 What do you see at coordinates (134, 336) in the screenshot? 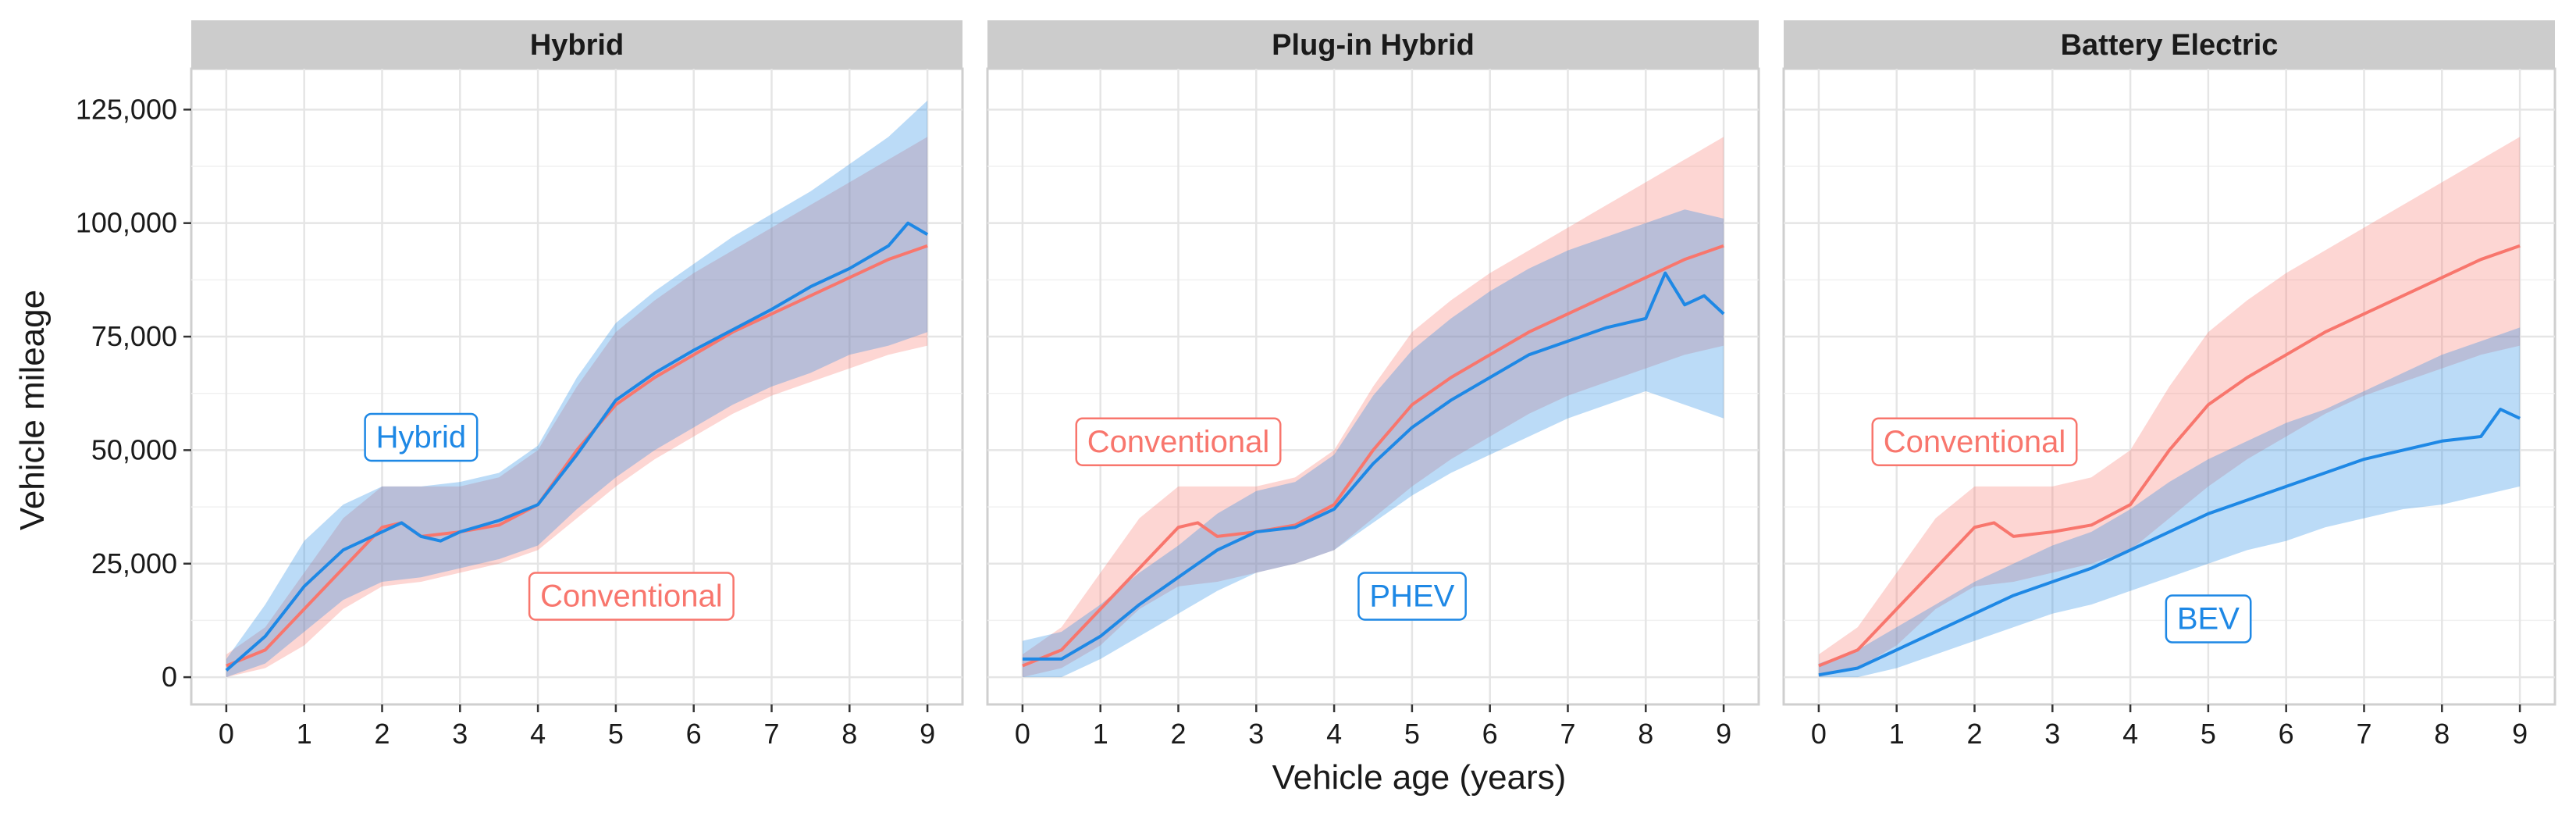
I see `y-tick-label: 75,000` at bounding box center [134, 336].